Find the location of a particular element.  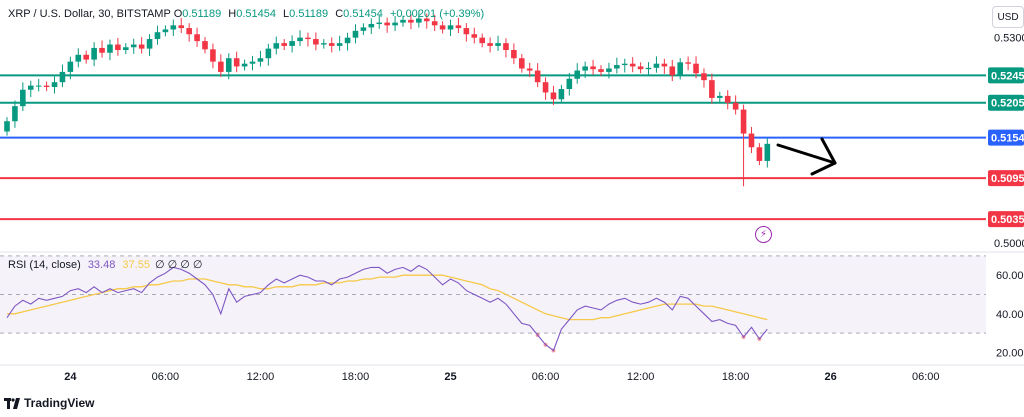

rsi-ma-value: 37.55 is located at coordinates (136, 265).